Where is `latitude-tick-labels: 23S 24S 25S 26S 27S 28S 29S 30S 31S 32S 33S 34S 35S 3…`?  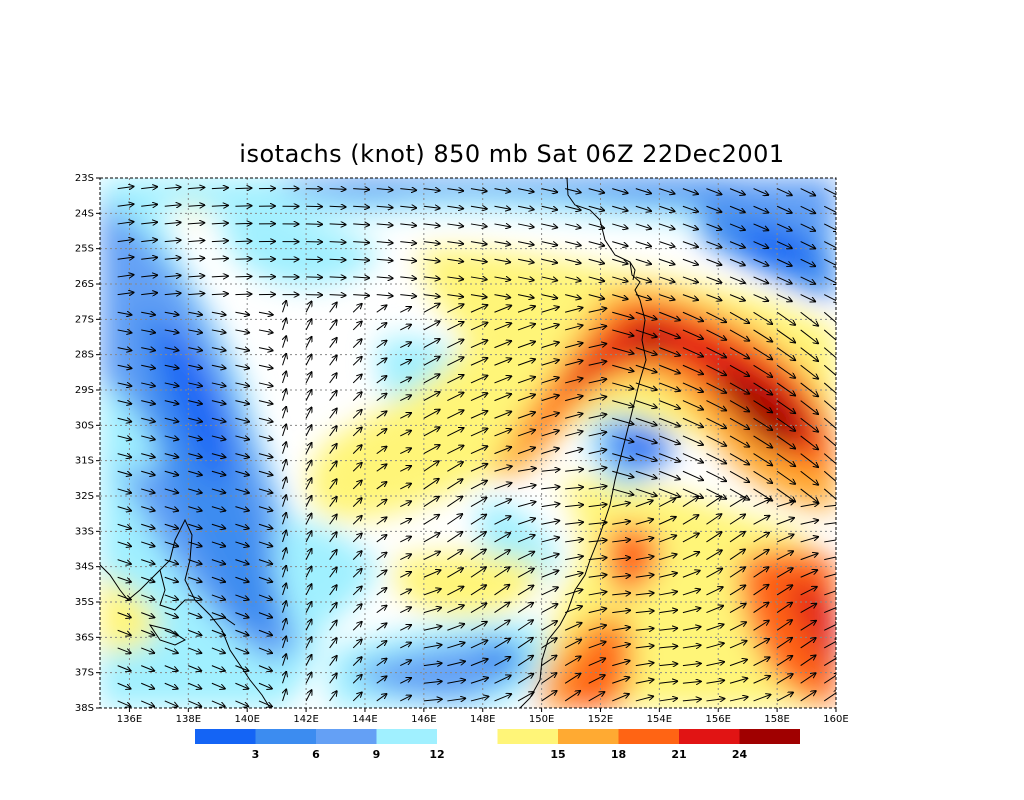 latitude-tick-labels: 23S 24S 25S 26S 27S 28S 29S 30S 31S 32S 33S 34S 35S 3… is located at coordinates (87, 443).